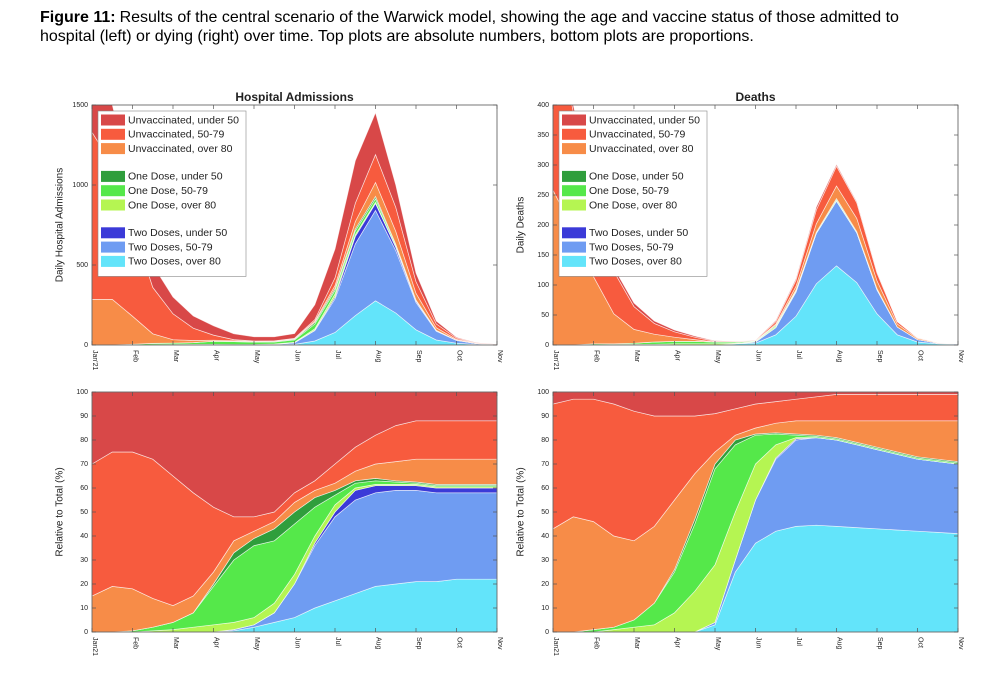  I want to click on y-axis-label: Daily Deaths, so click(521, 225).